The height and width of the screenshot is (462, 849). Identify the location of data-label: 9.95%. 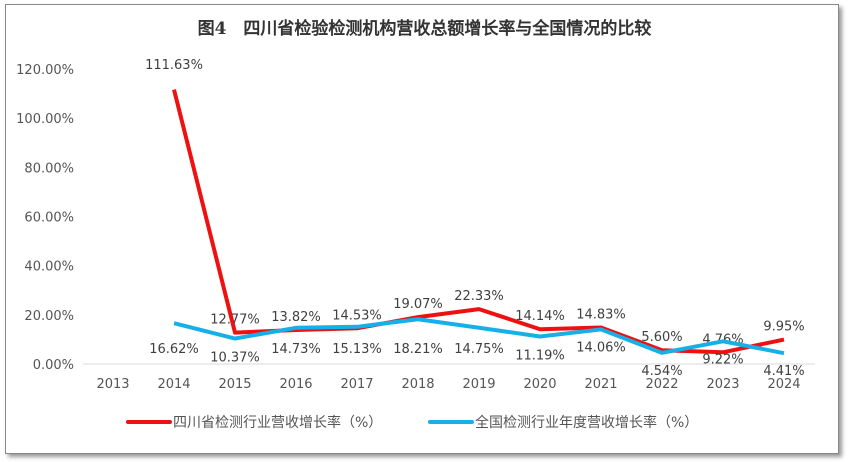
(783, 327).